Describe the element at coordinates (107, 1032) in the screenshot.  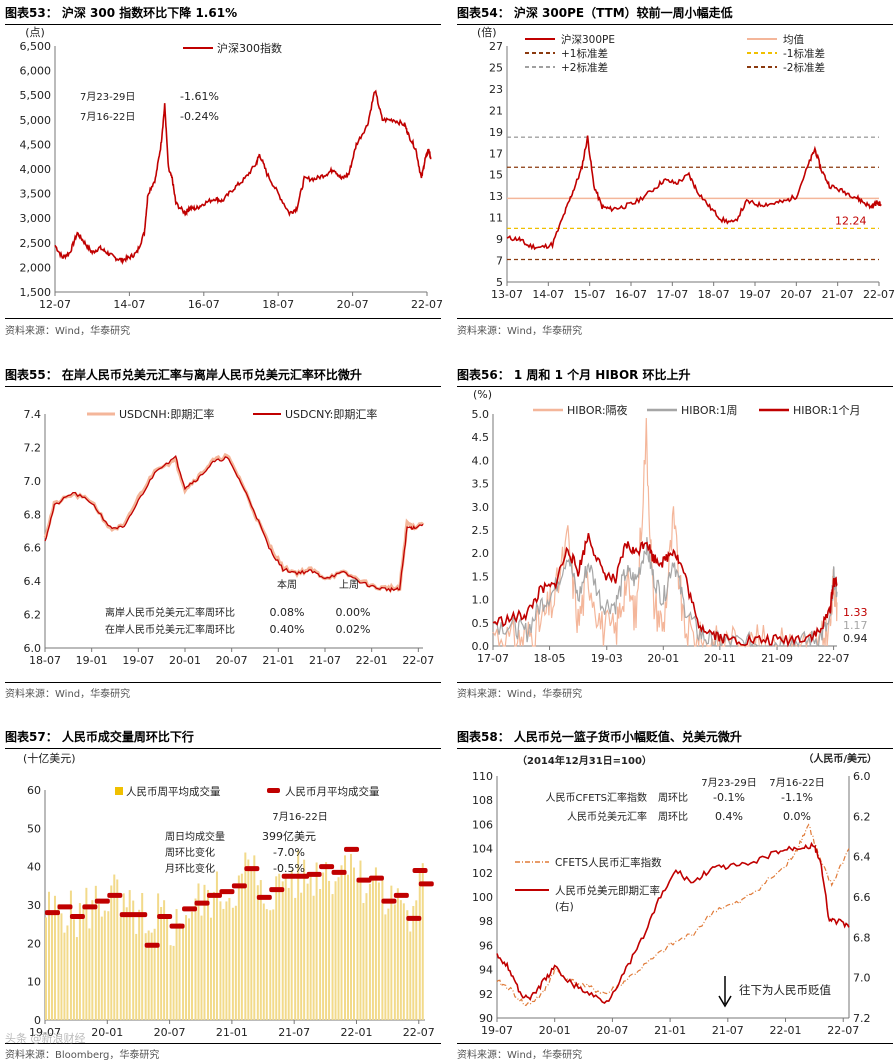
I see `x-axis-tick: 20-01` at that location.